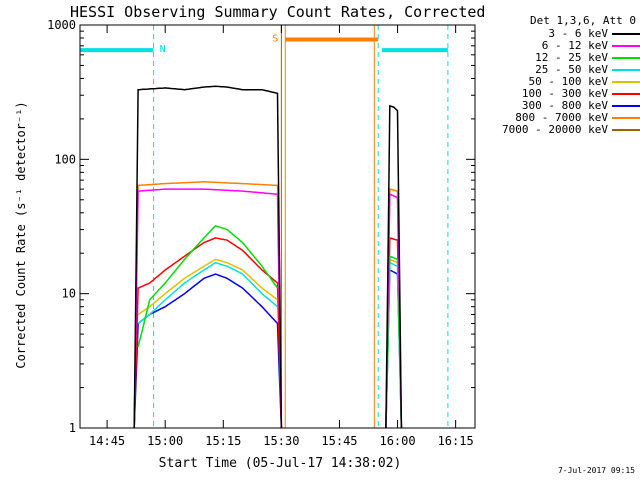 Image resolution: width=640 pixels, height=480 pixels. I want to click on y-tick-label: 1000, so click(61, 25).